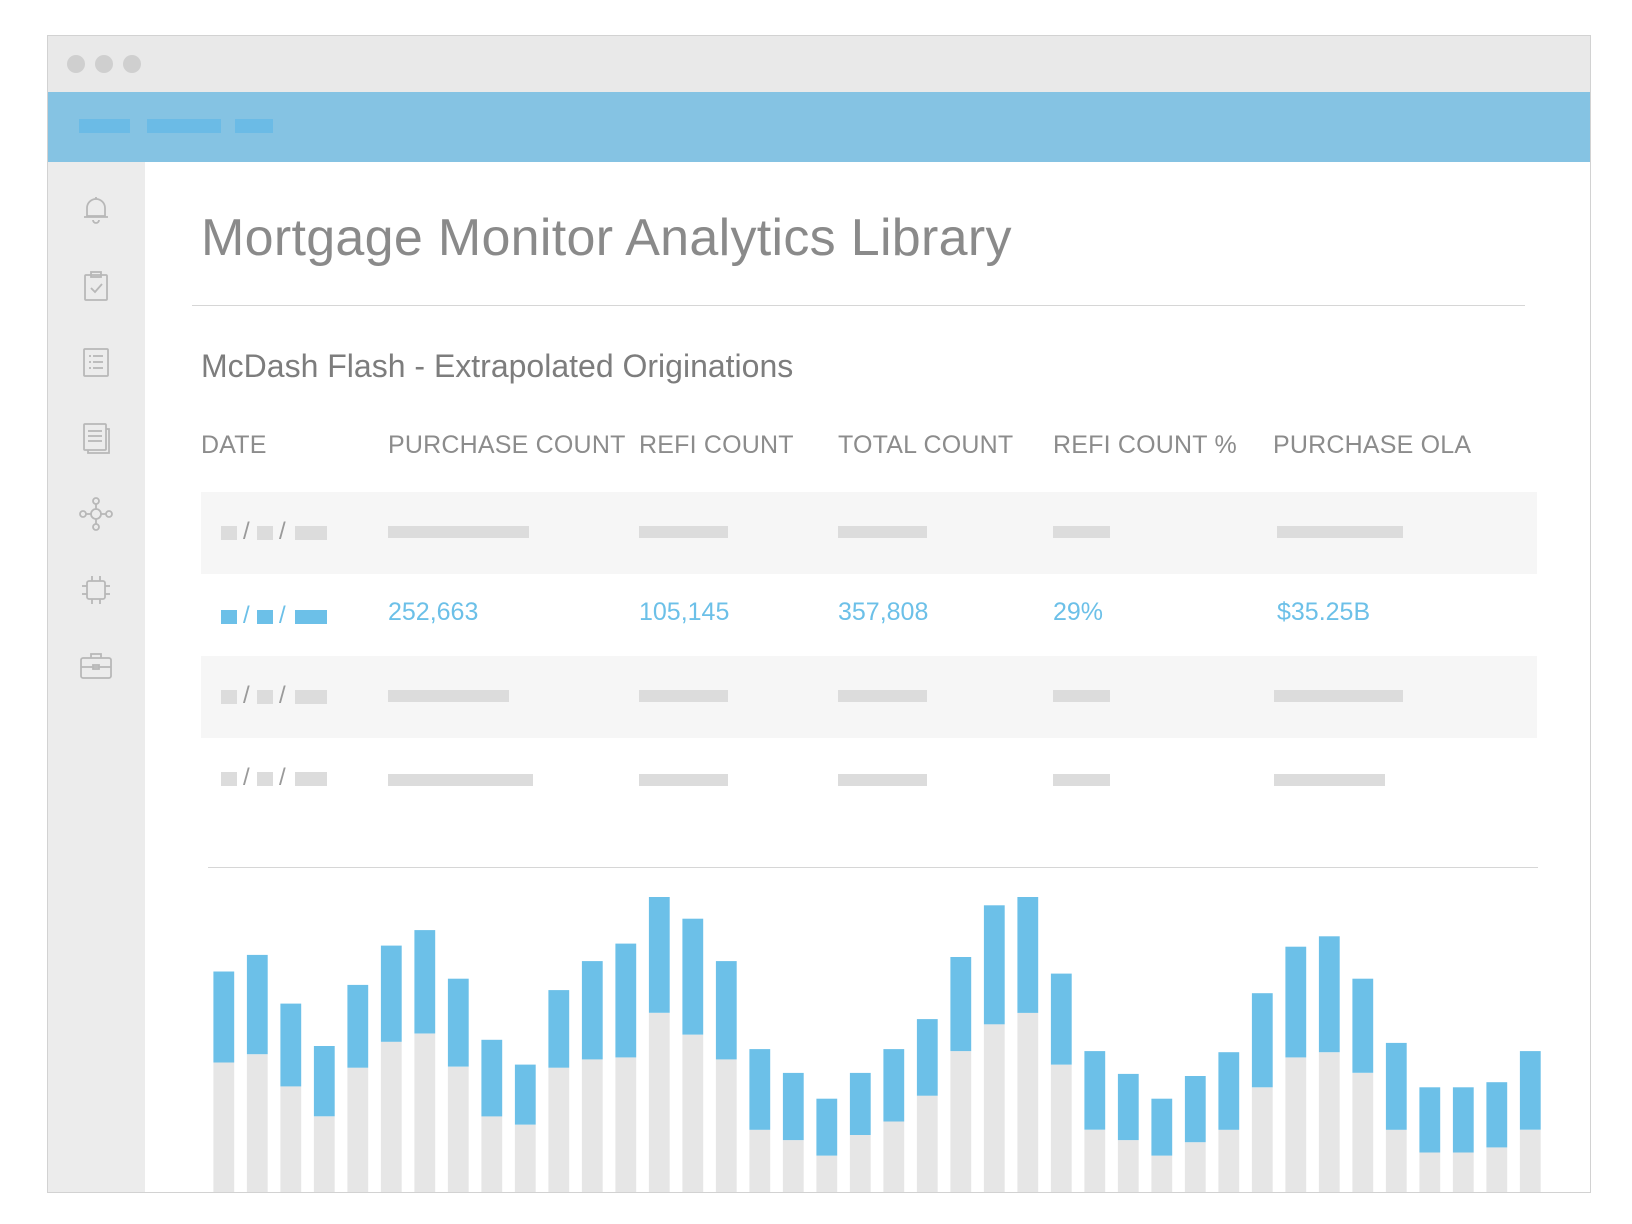 This screenshot has height=1224, width=1632. Describe the element at coordinates (96, 438) in the screenshot. I see `document-icon` at that location.